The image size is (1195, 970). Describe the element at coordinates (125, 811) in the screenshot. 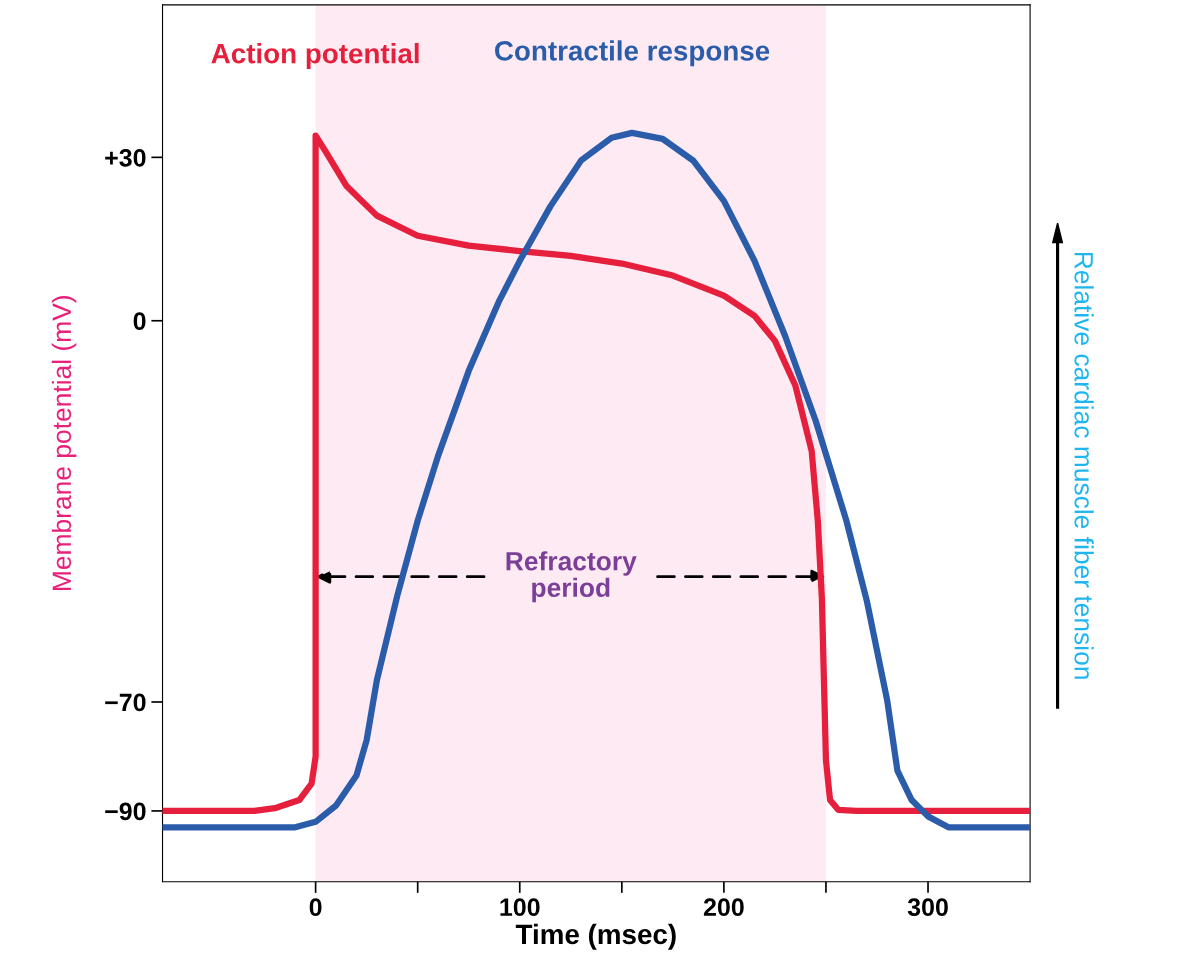

I see `y-tick-label: −90` at that location.